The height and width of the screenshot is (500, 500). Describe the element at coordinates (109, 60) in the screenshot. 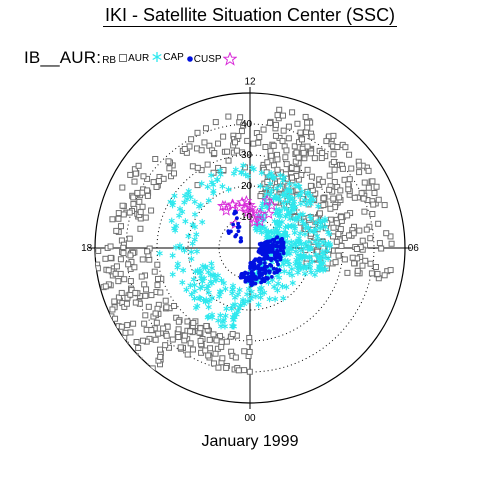

I see `legend-item-rb: RB` at that location.